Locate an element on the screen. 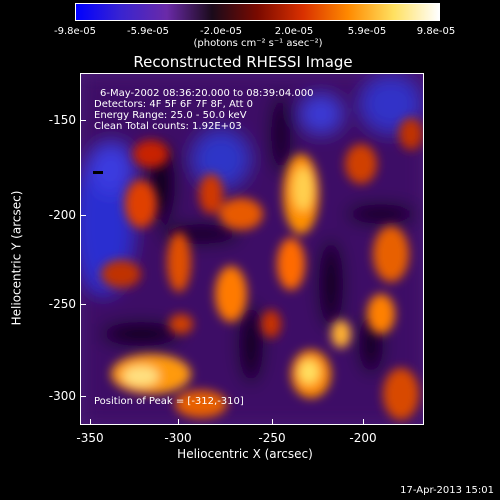 Image resolution: width=500 pixels, height=500 pixels. x-tick-label: -300 is located at coordinates (178, 438).